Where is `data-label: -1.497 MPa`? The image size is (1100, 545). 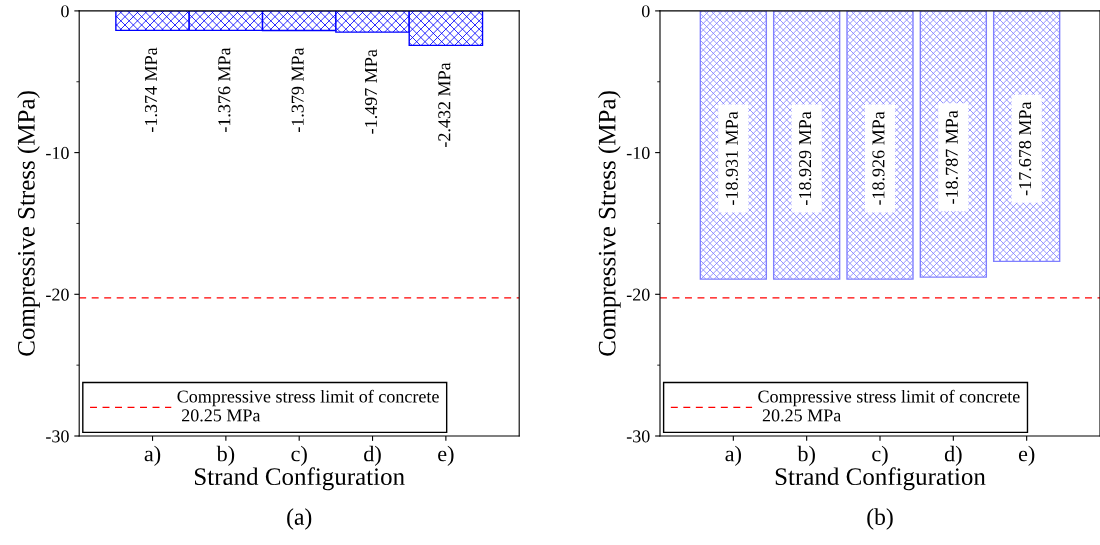 data-label: -1.497 MPa is located at coordinates (371, 91).